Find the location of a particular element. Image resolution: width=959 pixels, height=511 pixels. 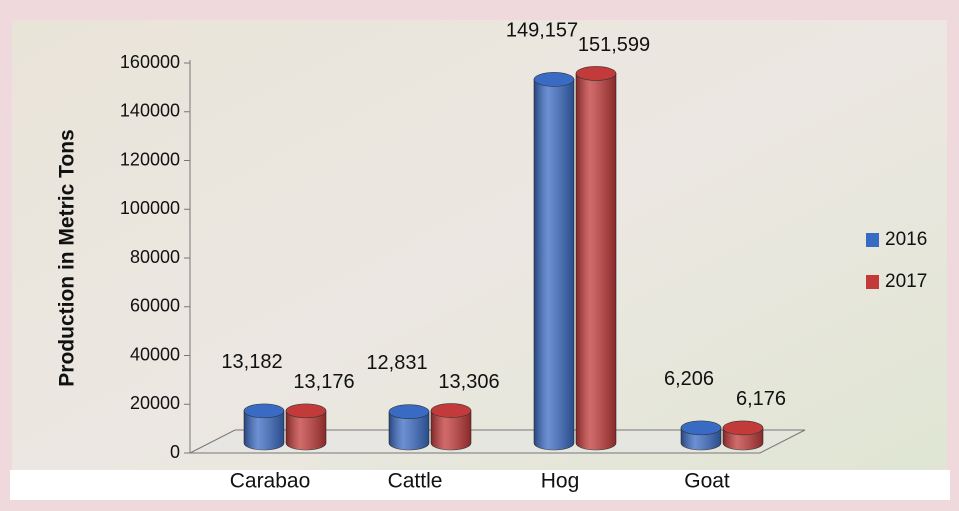

value-label: 13,182 is located at coordinates (251, 362).